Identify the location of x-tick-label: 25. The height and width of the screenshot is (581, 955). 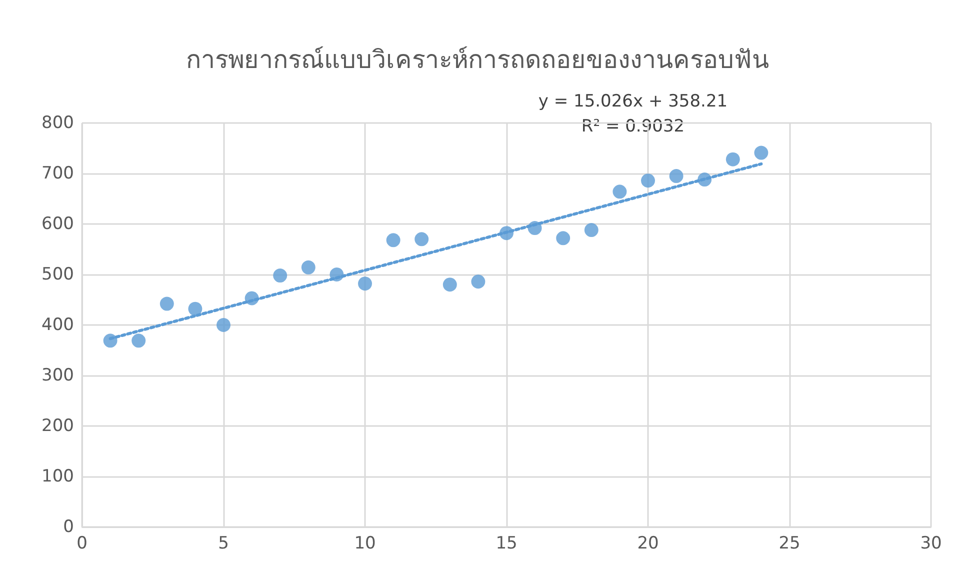
(789, 544).